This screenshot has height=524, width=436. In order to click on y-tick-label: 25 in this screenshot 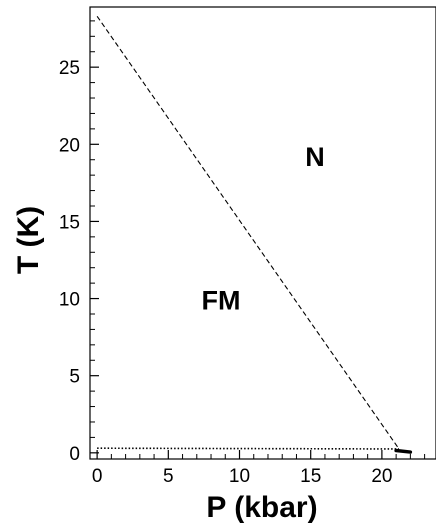, I will do `click(69, 68)`.